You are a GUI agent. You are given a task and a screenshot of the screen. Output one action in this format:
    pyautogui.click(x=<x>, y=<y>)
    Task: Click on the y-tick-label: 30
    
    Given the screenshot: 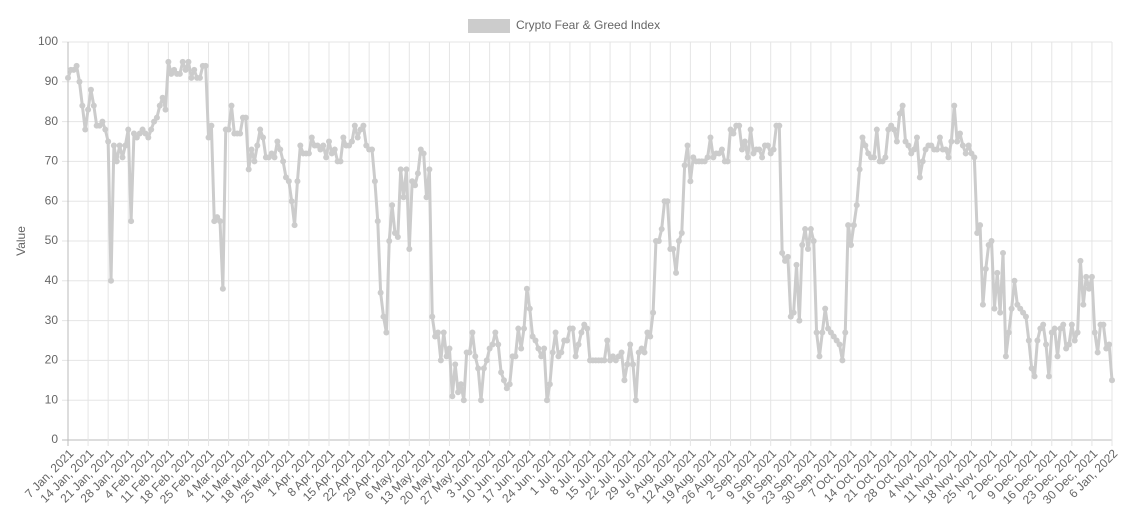 What is the action you would take?
    pyautogui.click(x=52, y=320)
    